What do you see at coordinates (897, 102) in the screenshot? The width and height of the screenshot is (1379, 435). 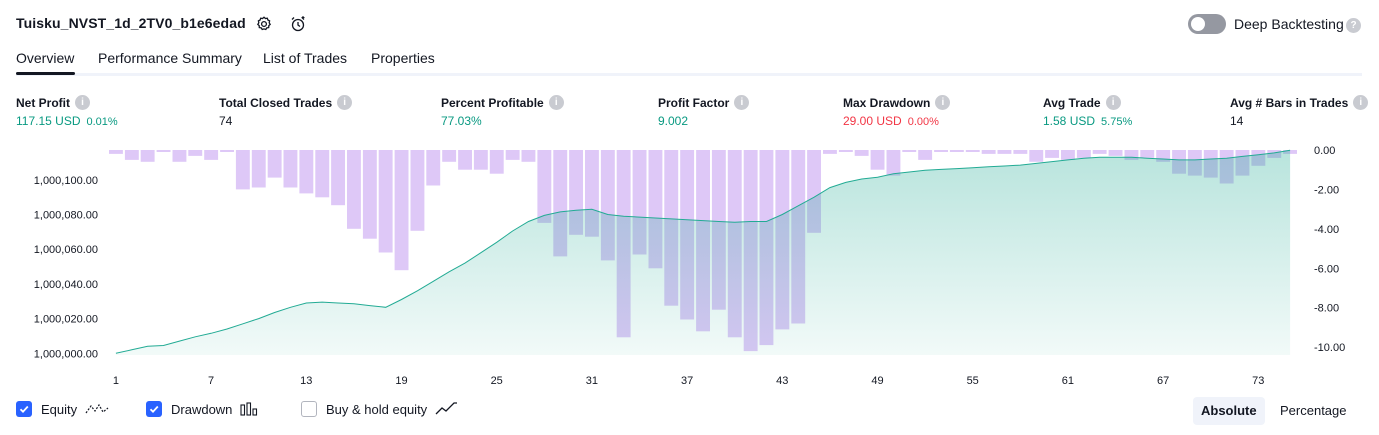 I see `metric-max-drawdown-label: Max Drawdown i` at bounding box center [897, 102].